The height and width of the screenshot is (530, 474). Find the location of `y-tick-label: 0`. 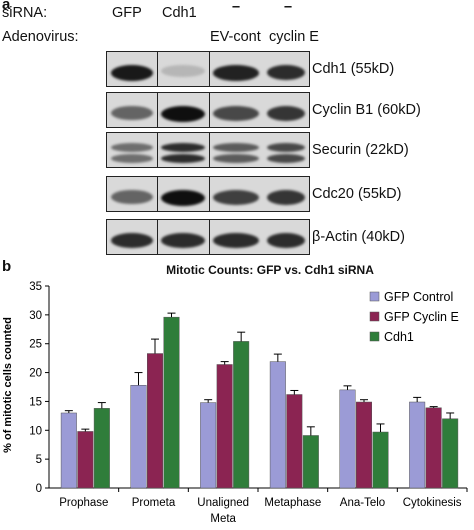

y-tick-label: 0 is located at coordinates (39, 489).